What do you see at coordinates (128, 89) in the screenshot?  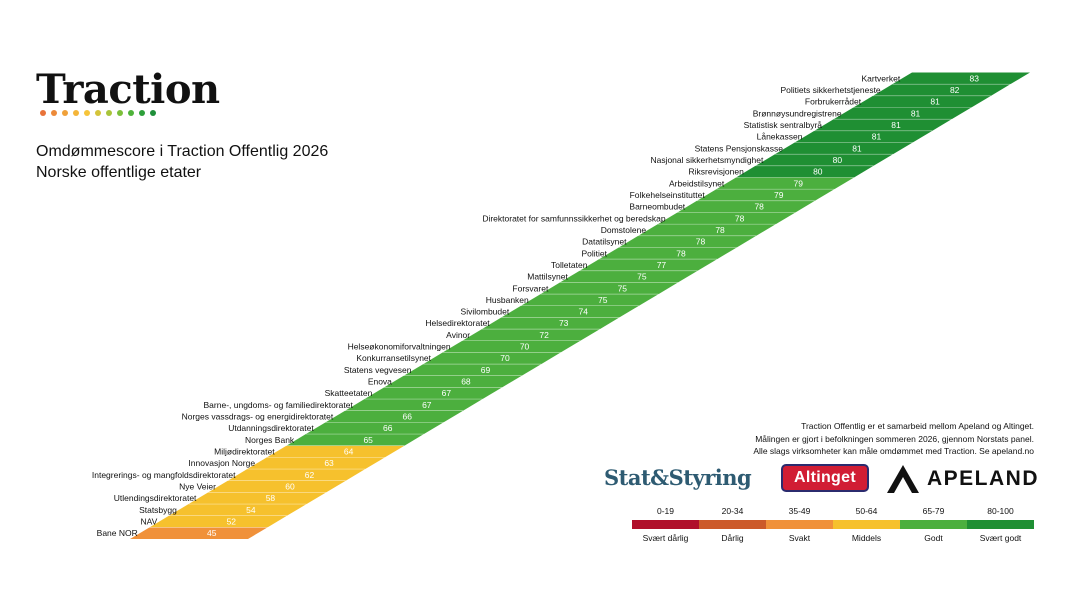 I see `traction-logo: Traction` at bounding box center [128, 89].